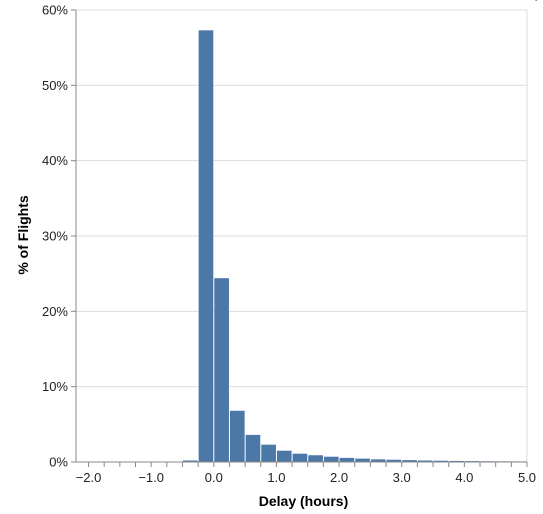 The width and height of the screenshot is (543, 514). What do you see at coordinates (276, 477) in the screenshot?
I see `x-tick-label: 1.0` at bounding box center [276, 477].